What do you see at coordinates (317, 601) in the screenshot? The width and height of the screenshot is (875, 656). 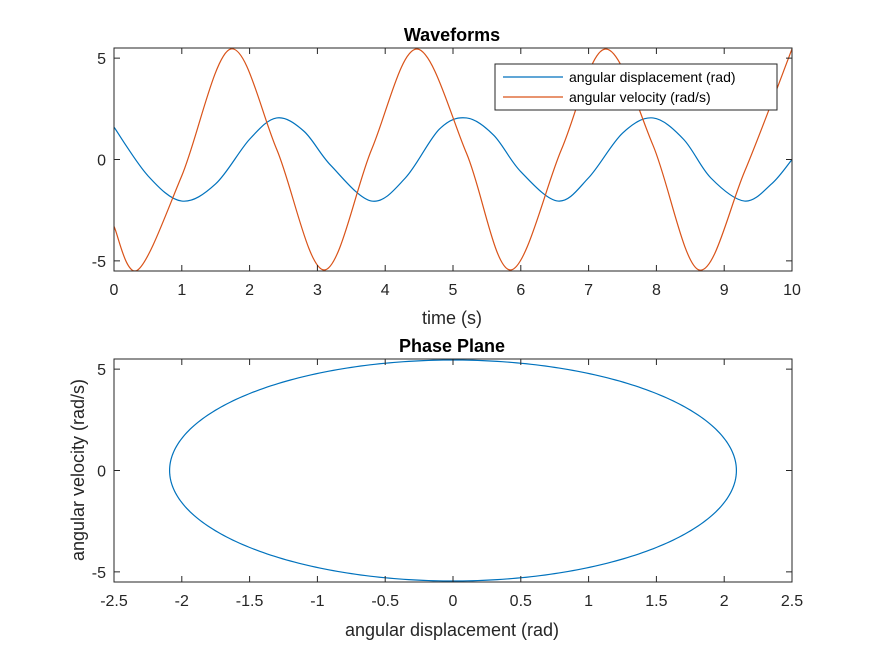 I see `phase-plane-xtick-label: -1` at bounding box center [317, 601].